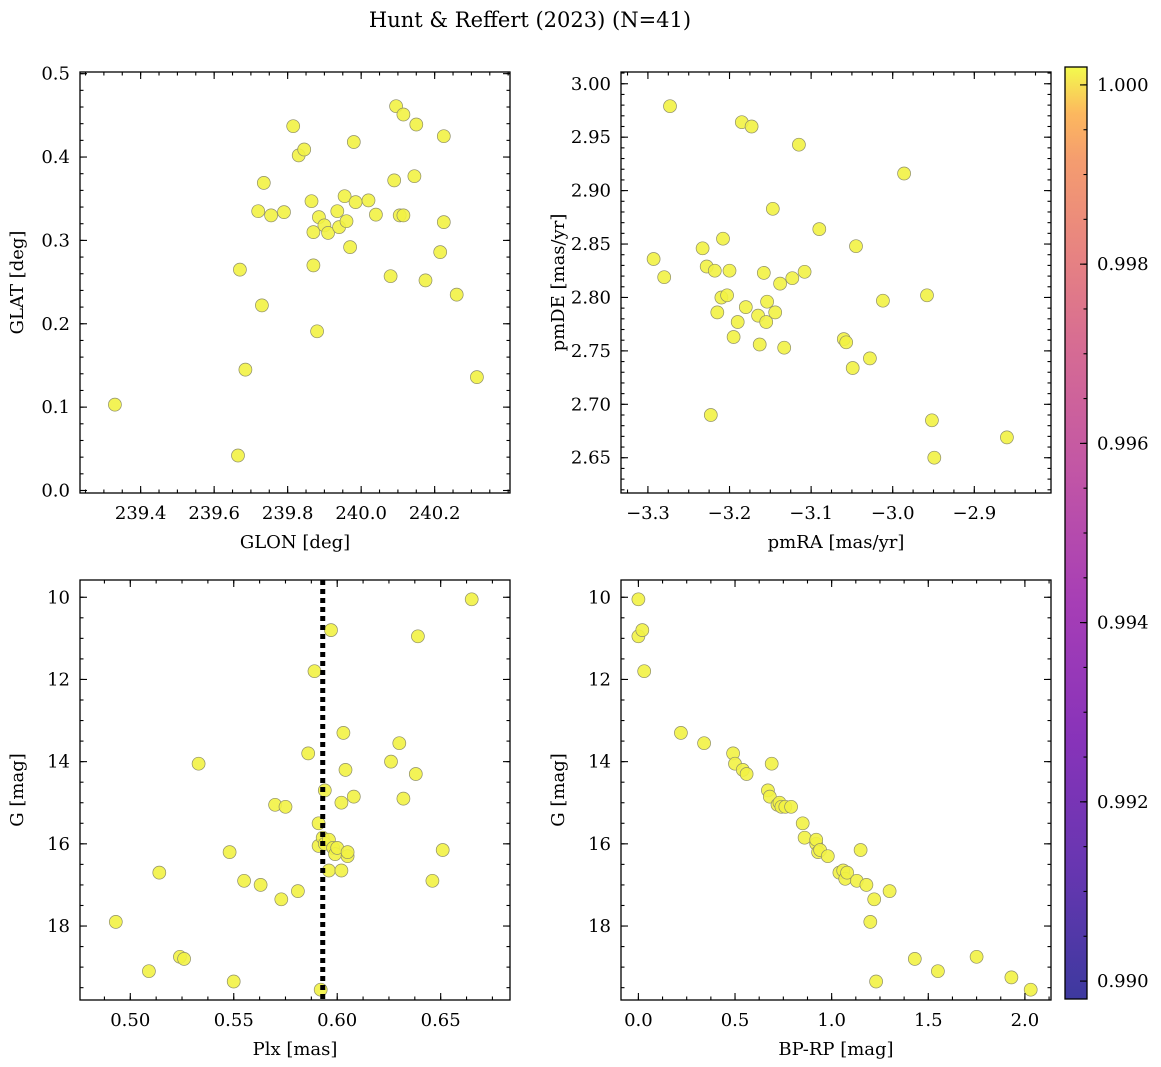 The width and height of the screenshot is (1161, 1067). What do you see at coordinates (558, 283) in the screenshot?
I see `y-axis-label: pmDE [mas/yr]` at bounding box center [558, 283].